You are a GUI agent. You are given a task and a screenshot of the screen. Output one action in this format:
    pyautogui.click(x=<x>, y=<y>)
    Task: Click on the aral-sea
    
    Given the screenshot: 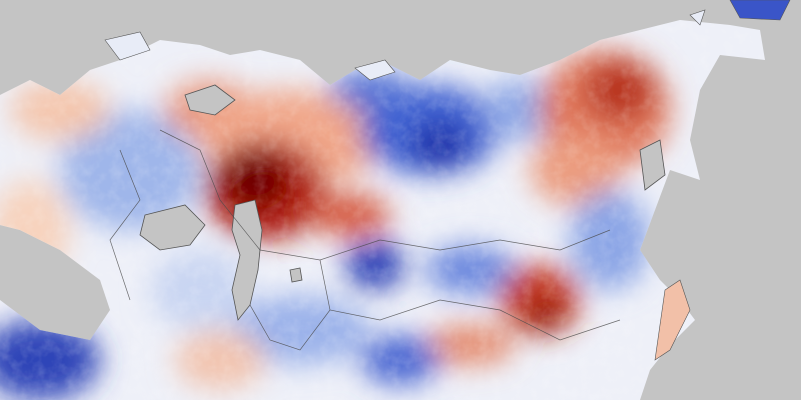 What is the action you would take?
    pyautogui.click(x=296, y=275)
    